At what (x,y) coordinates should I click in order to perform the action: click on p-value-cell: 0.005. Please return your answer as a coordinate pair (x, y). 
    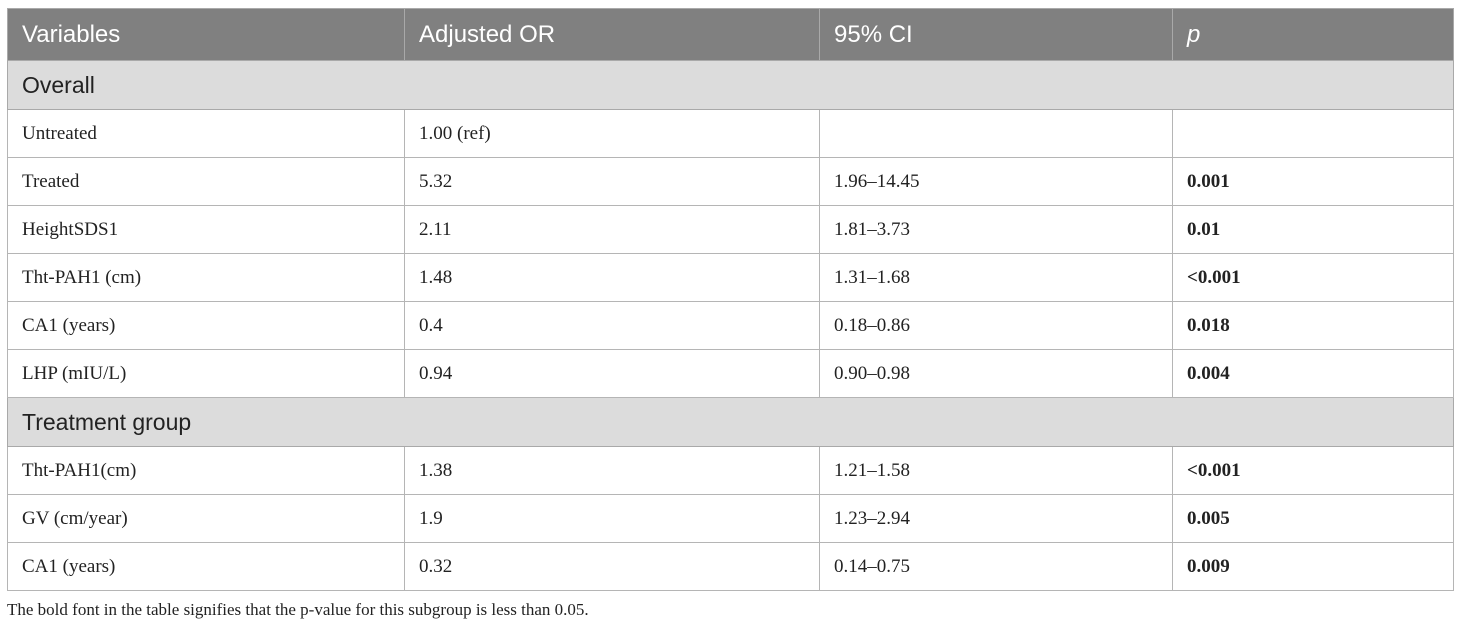
    Looking at the image, I should click on (1313, 518).